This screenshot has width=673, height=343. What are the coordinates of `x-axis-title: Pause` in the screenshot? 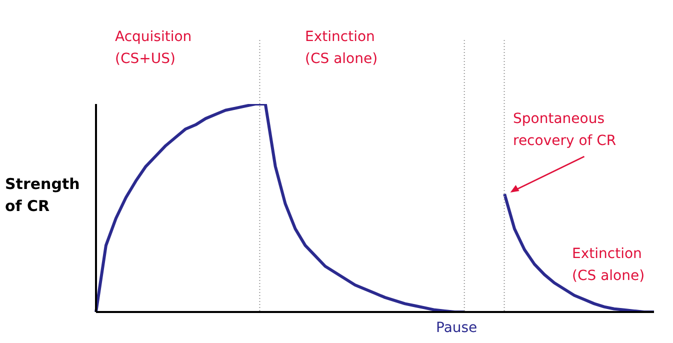 It's located at (457, 328).